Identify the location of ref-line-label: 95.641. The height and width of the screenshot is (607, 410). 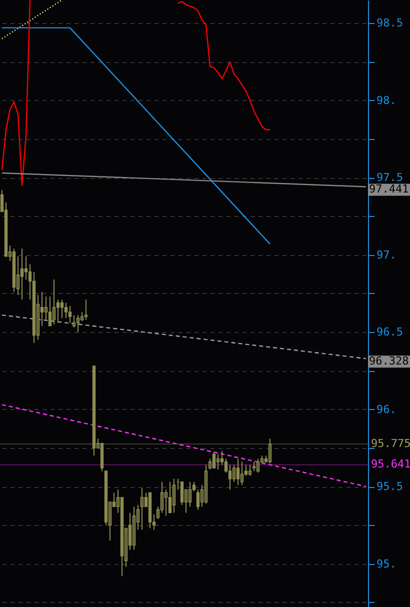
(390, 464).